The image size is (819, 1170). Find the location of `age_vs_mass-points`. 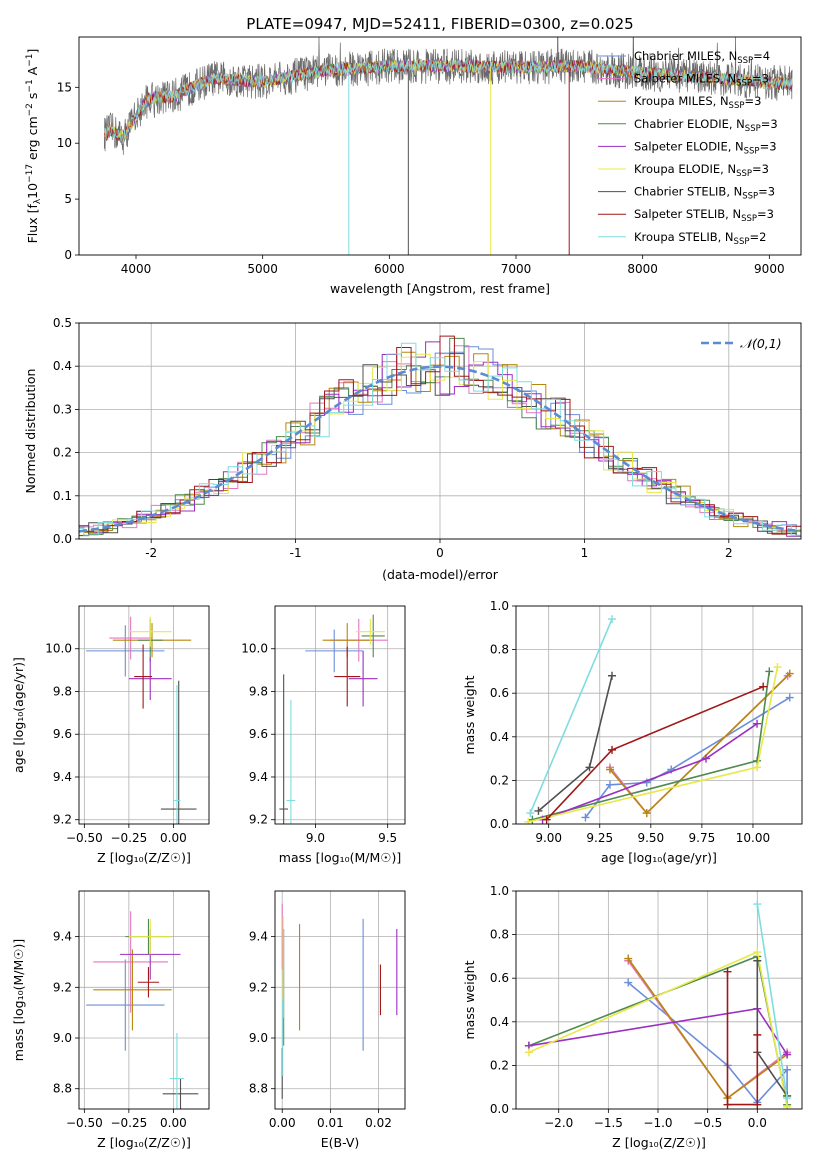

age_vs_mass-points is located at coordinates (333, 719).